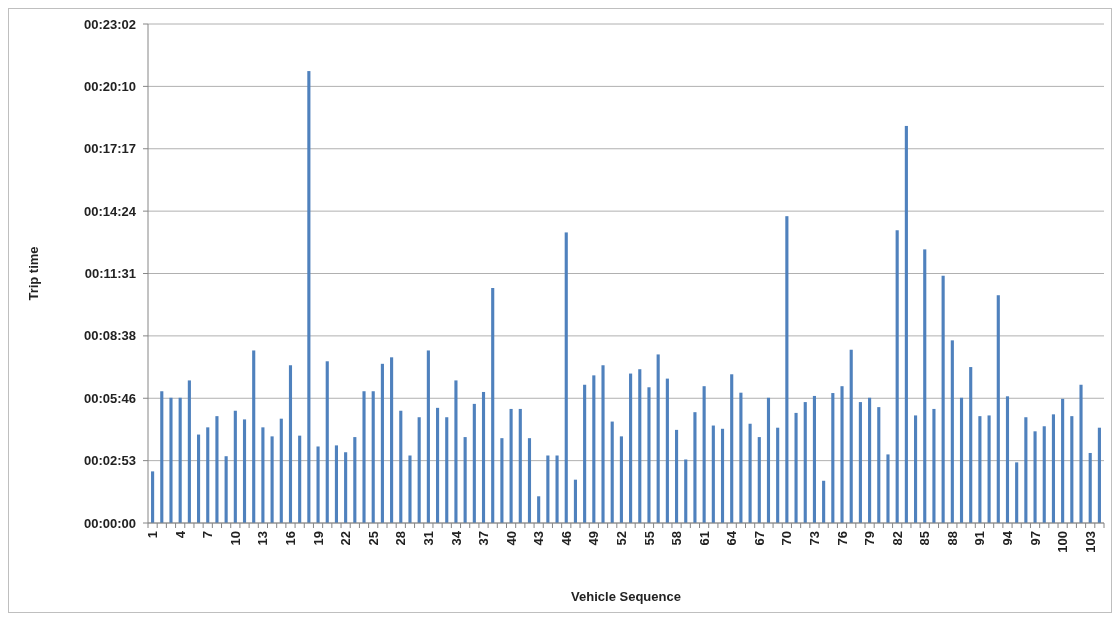 The height and width of the screenshot is (621, 1120). Describe the element at coordinates (980, 538) in the screenshot. I see `x-tick-label: 91` at that location.